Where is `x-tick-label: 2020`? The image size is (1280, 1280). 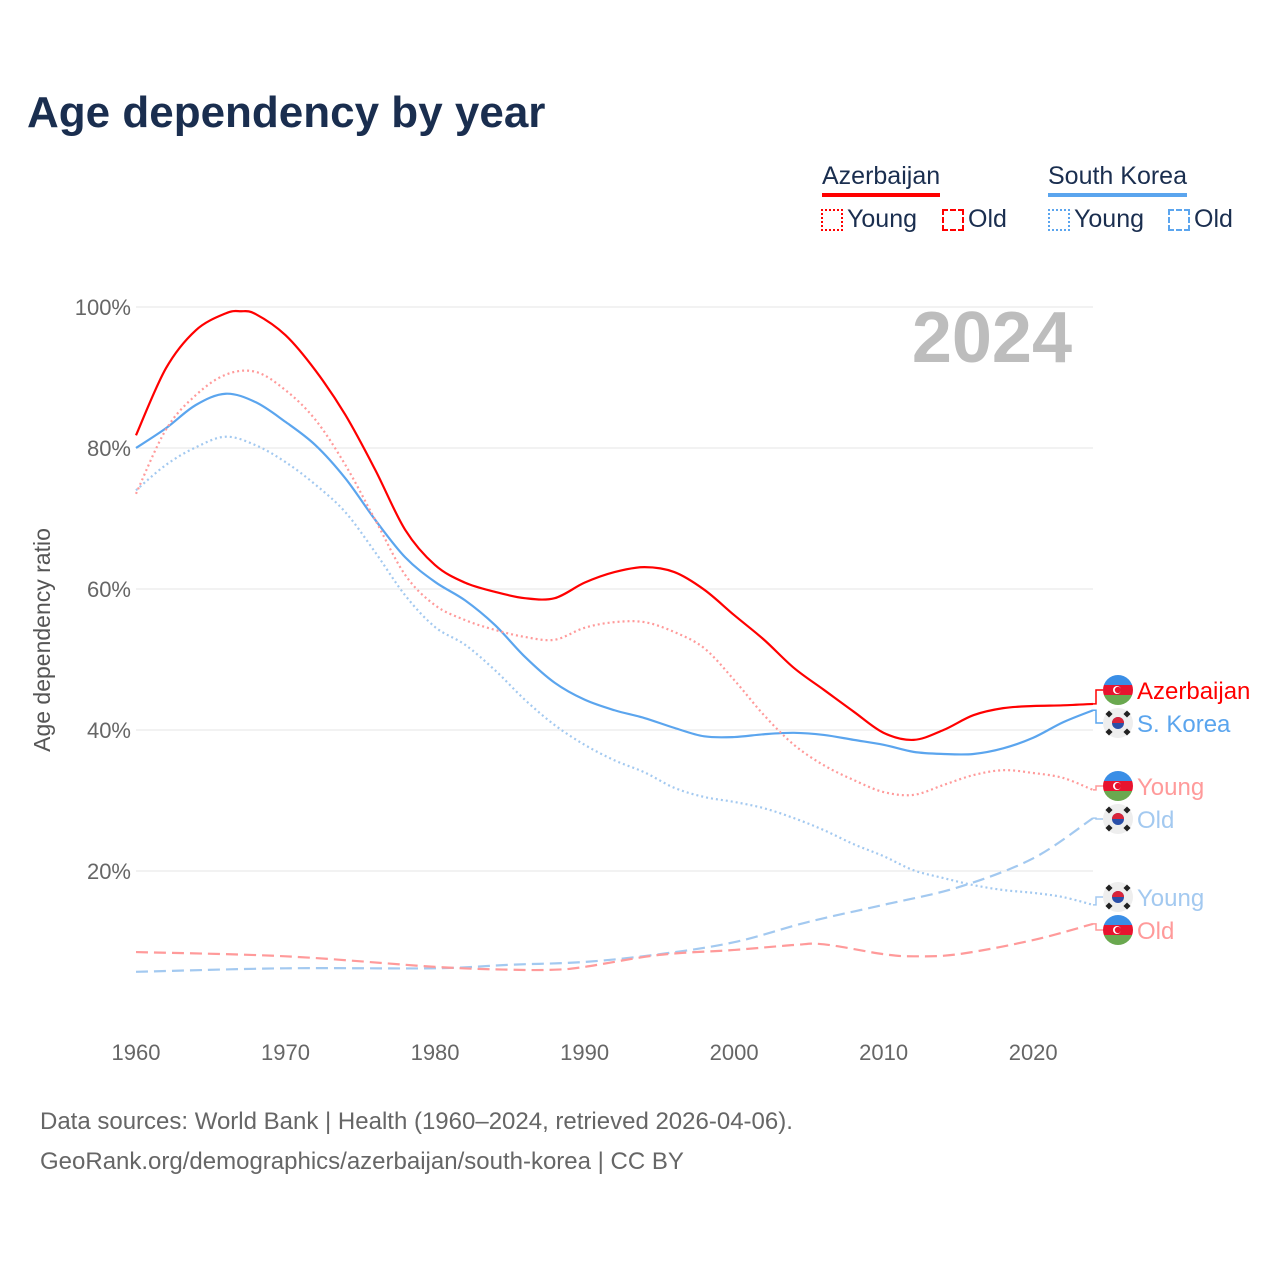
x-tick-label: 2020 is located at coordinates (1033, 1052).